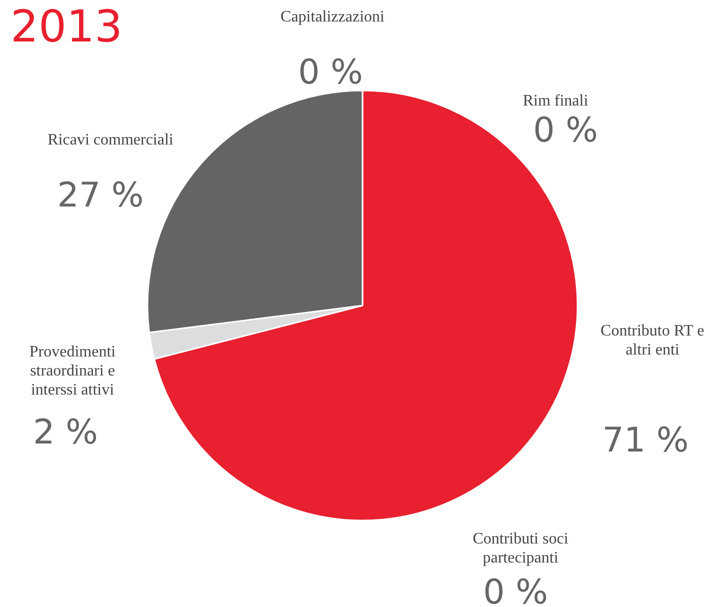 The height and width of the screenshot is (607, 716). I want to click on category-label: Rim finali, so click(555, 101).